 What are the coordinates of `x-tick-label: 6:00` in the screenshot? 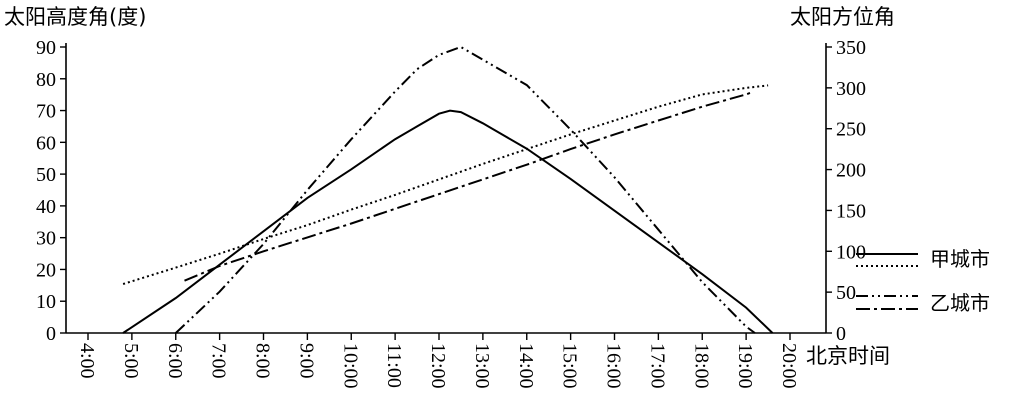 It's located at (175, 361).